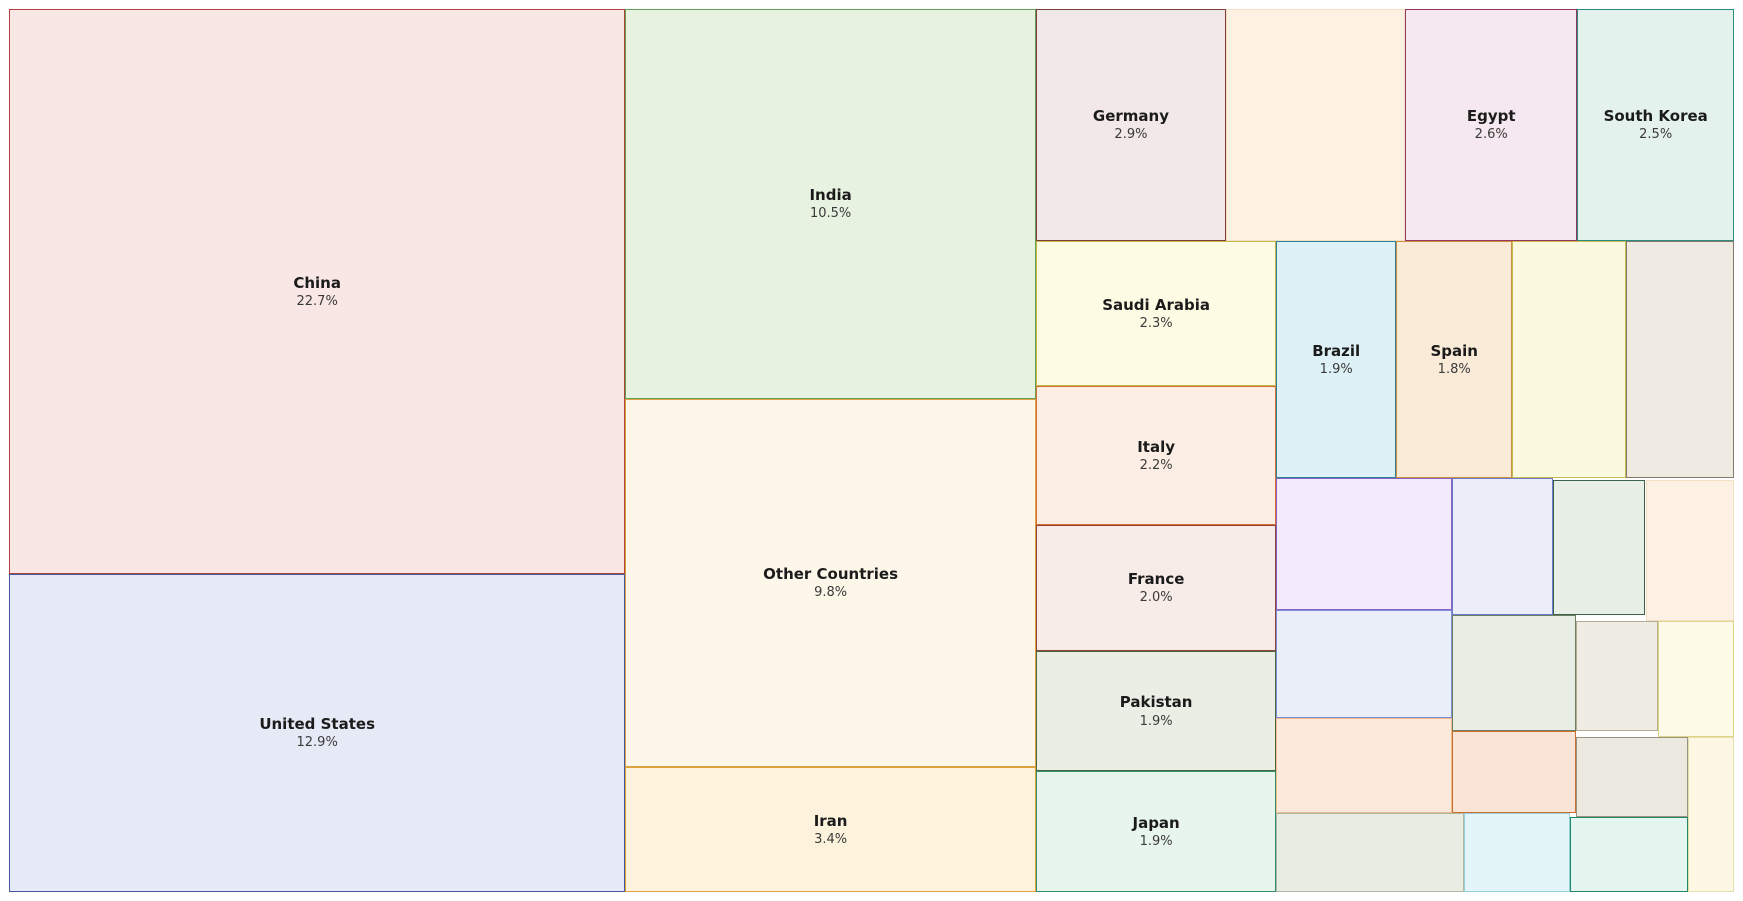  What do you see at coordinates (1156, 702) in the screenshot?
I see `node-label: Pakistan` at bounding box center [1156, 702].